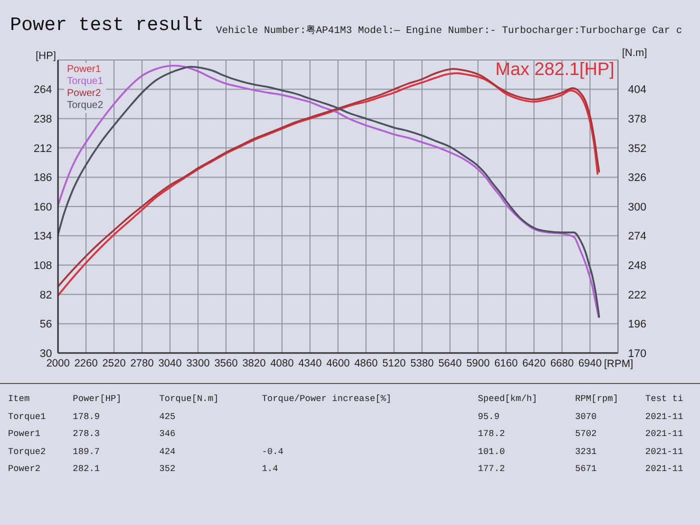 The height and width of the screenshot is (525, 700). What do you see at coordinates (450, 363) in the screenshot?
I see `x-tick-label: 5640` at bounding box center [450, 363].